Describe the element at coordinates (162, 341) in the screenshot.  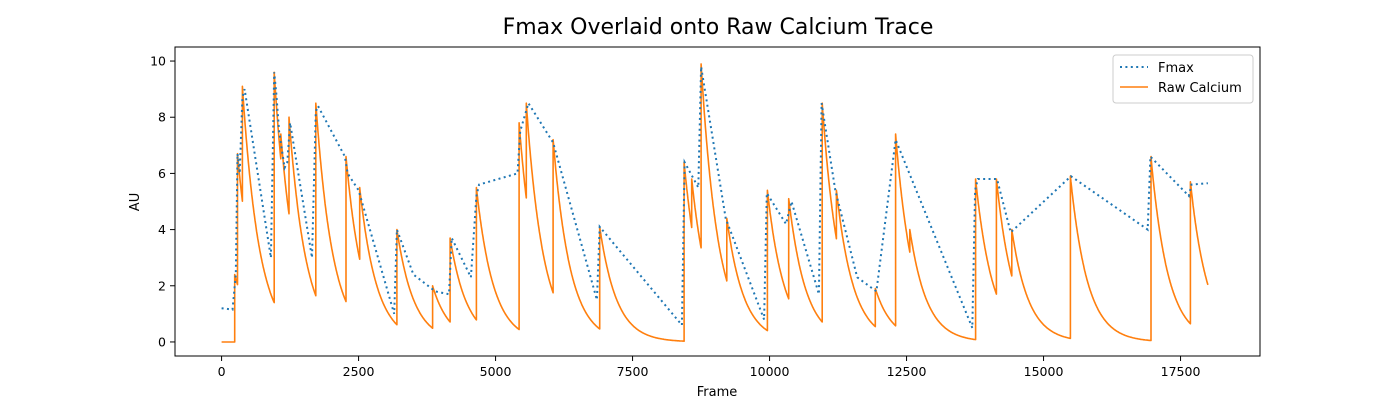
I see `y-tick-label: 0` at that location.